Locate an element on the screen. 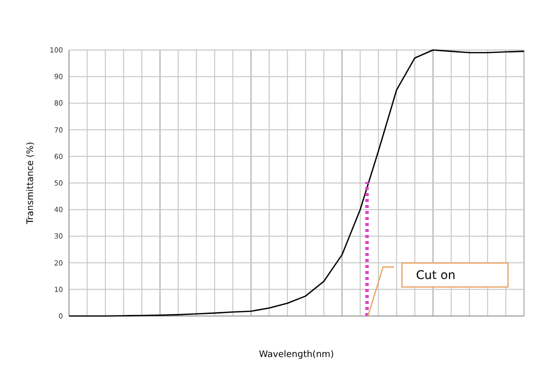 The width and height of the screenshot is (545, 388). annotation: Cut on is located at coordinates (436, 275).